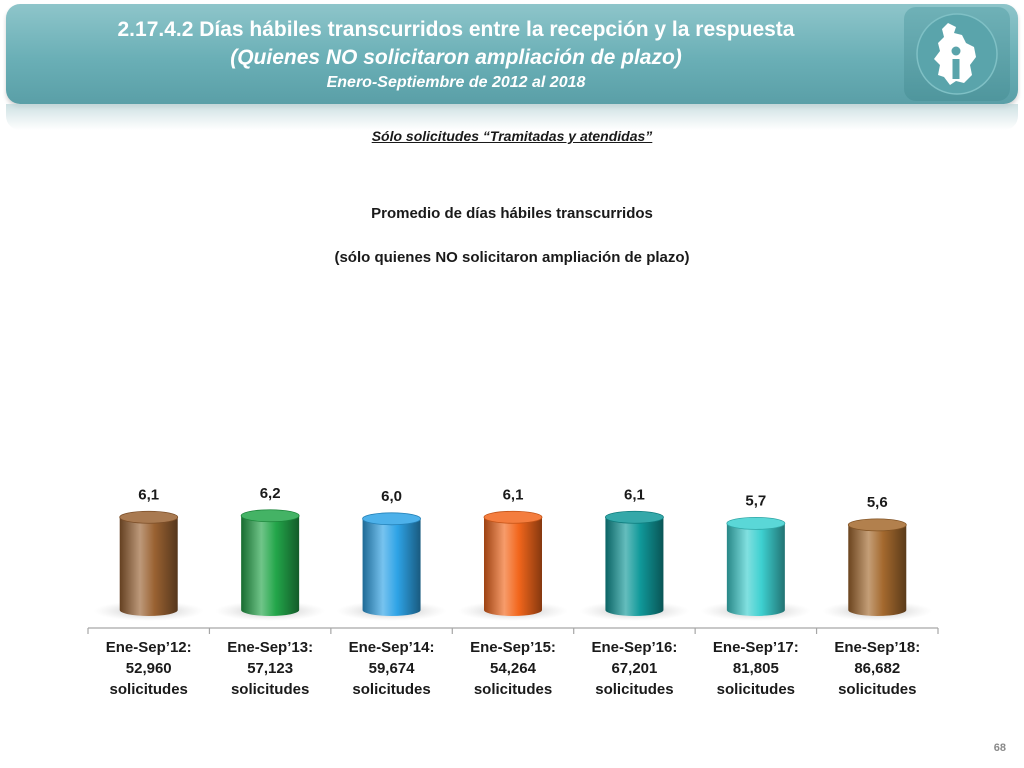 The width and height of the screenshot is (1024, 768). Describe the element at coordinates (392, 647) in the screenshot. I see `category-label: Ene-Sep’14:` at that location.